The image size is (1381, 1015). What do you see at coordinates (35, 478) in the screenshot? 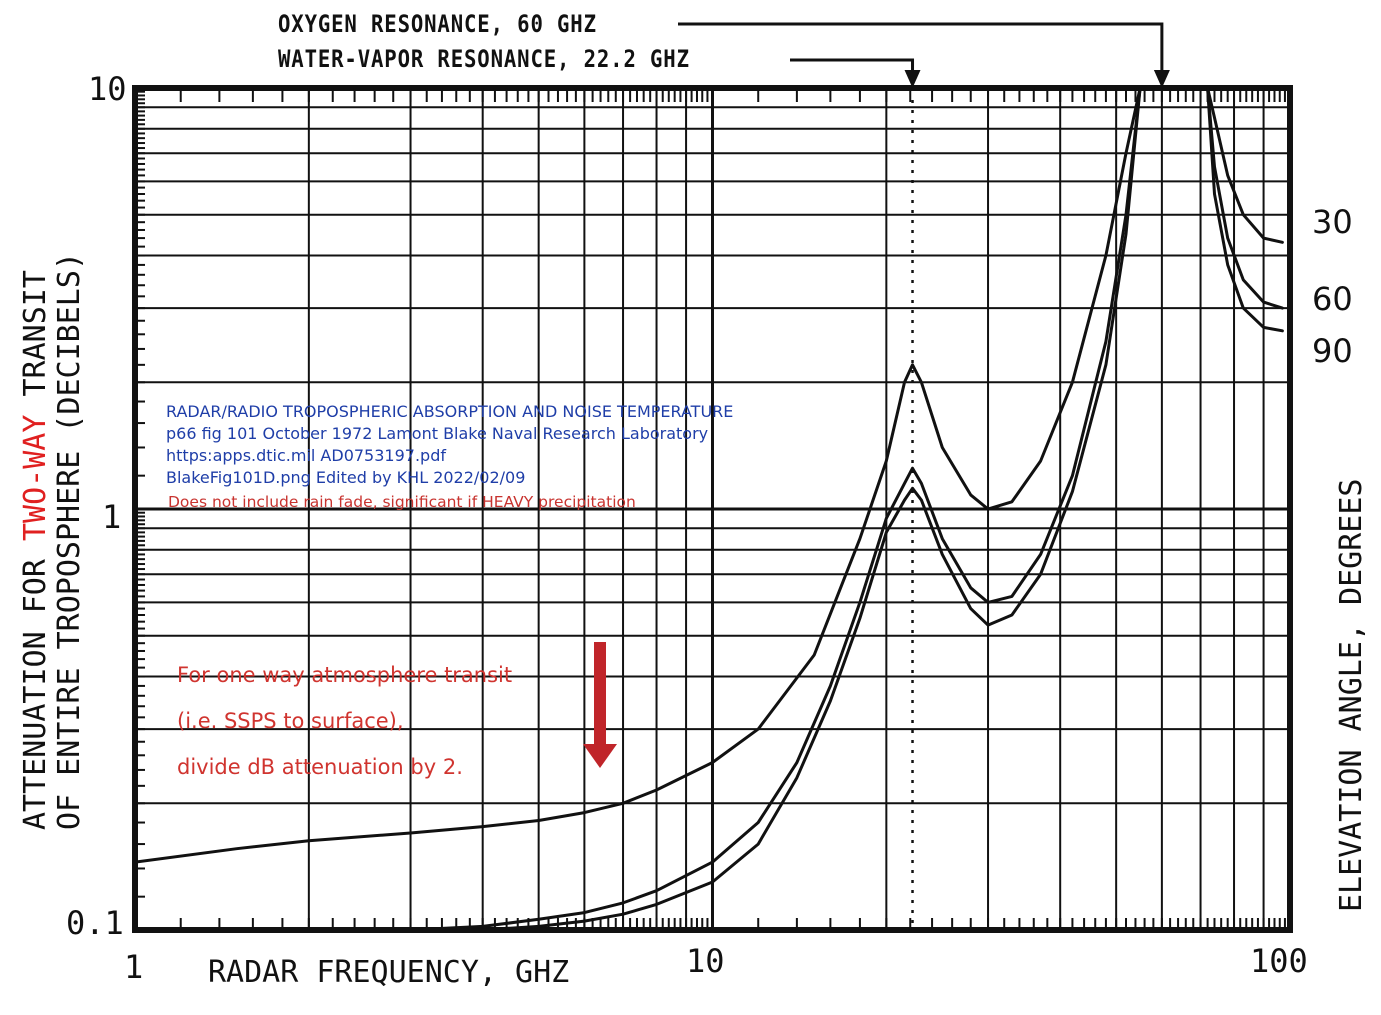
I see `y-axis-title-highlight: TWO-WAY` at bounding box center [35, 478].